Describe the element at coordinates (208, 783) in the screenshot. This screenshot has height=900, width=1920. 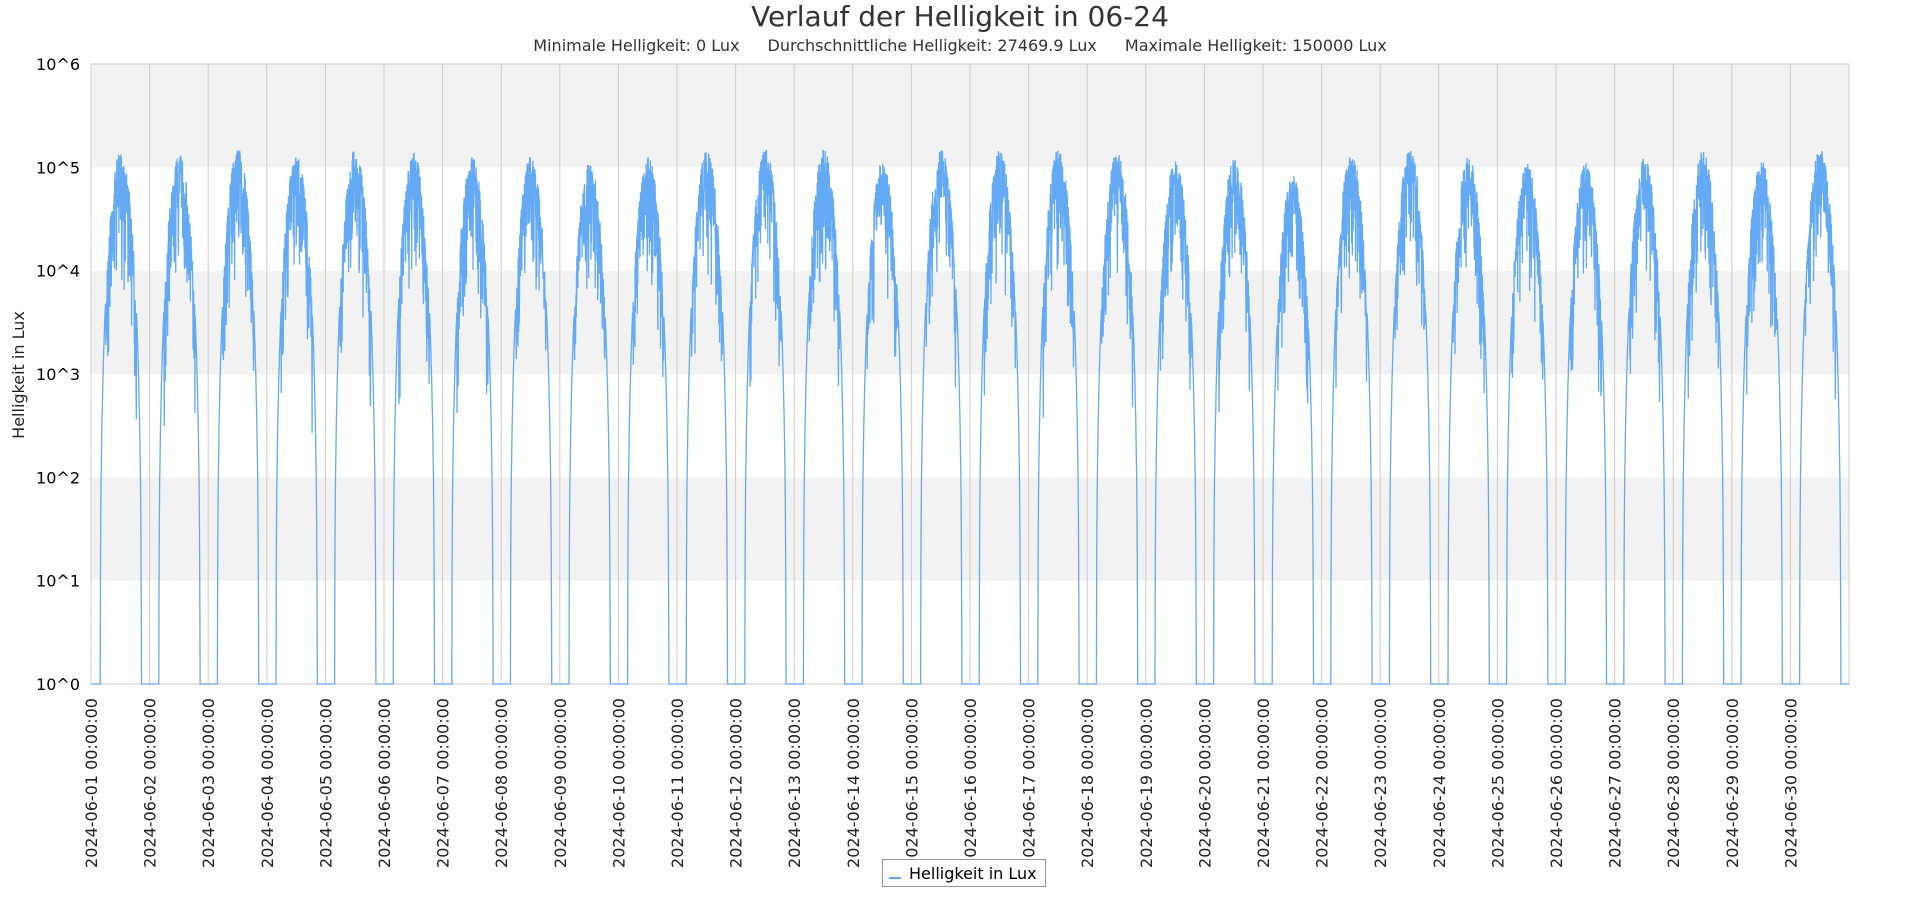
I see `x-tick-label: 2024-06-03 00:00:00` at that location.